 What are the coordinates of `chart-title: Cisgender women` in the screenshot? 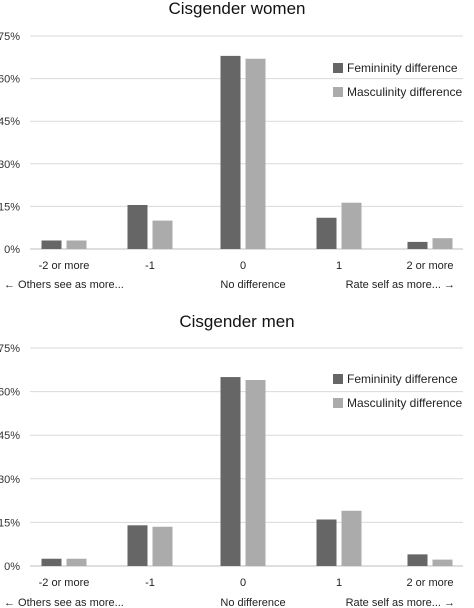 It's located at (236, 9).